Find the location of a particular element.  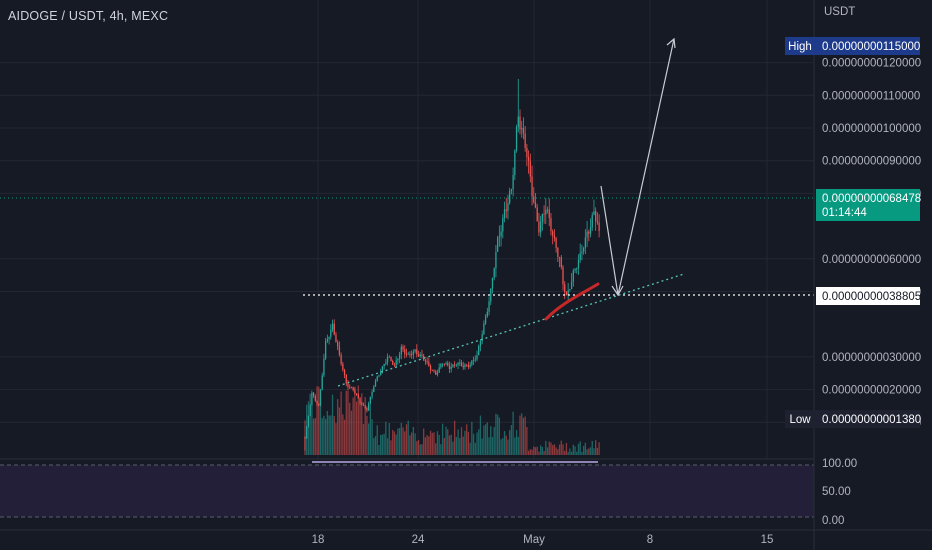

low-value-box is located at coordinates (868, 419).